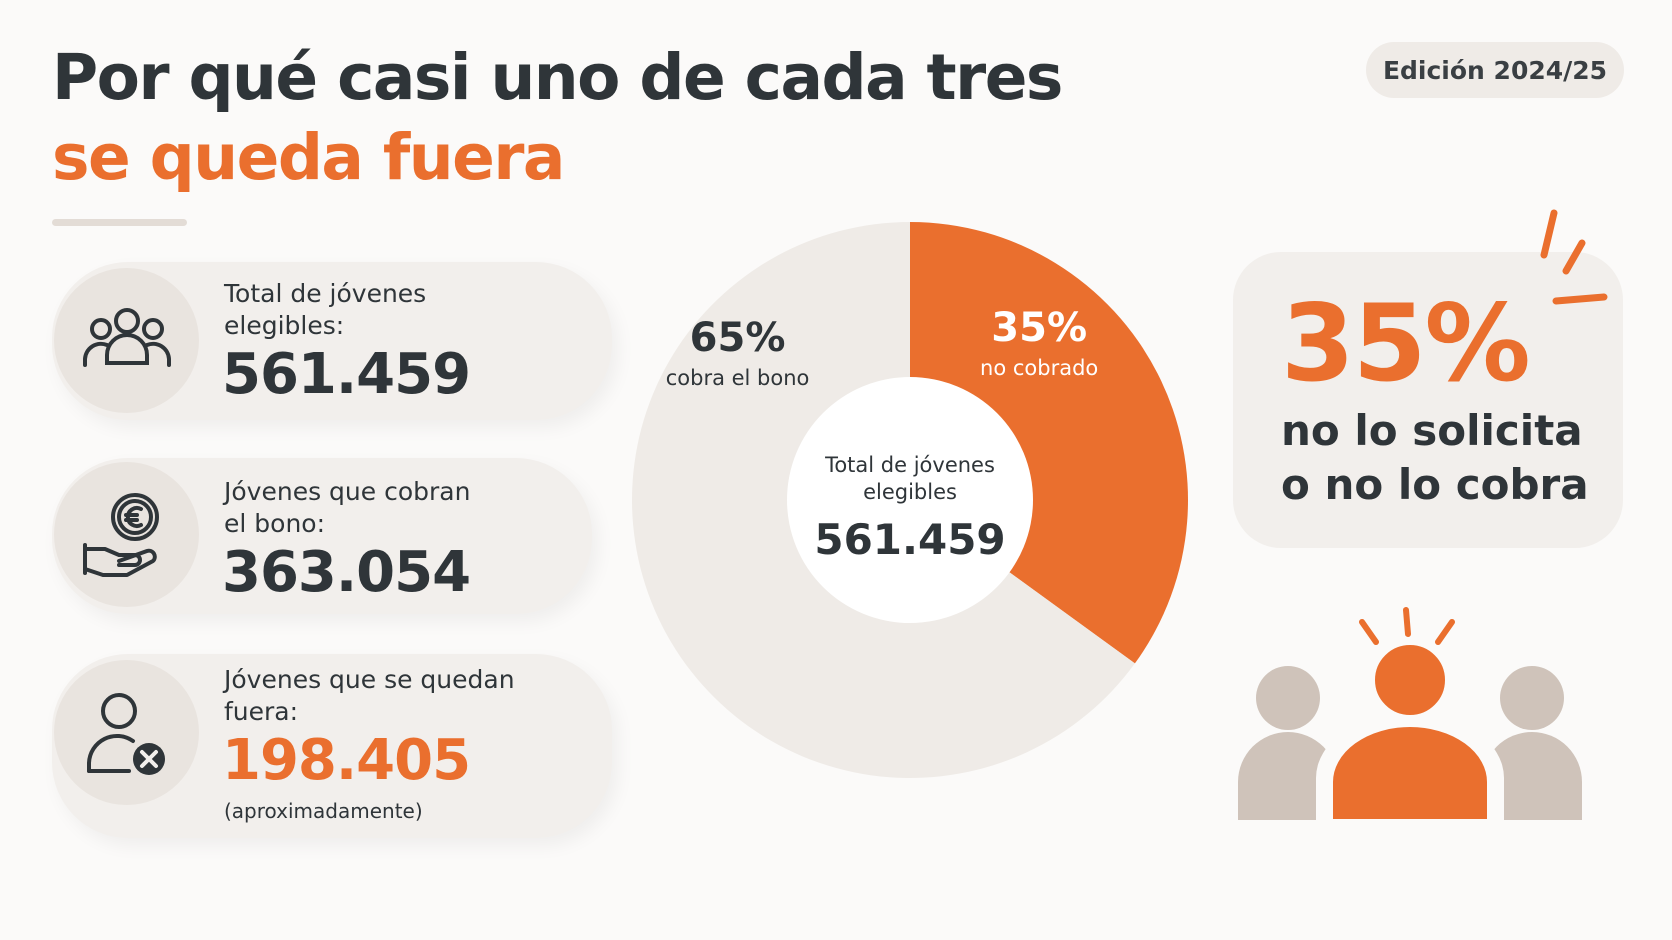  What do you see at coordinates (910, 492) in the screenshot?
I see `center-label-2: elegibles` at bounding box center [910, 492].